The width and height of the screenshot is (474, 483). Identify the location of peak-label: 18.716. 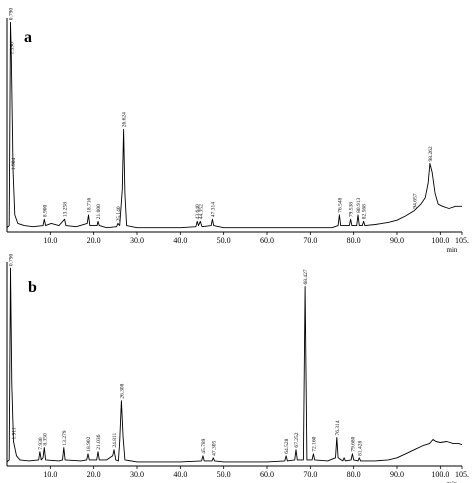
(89, 205).